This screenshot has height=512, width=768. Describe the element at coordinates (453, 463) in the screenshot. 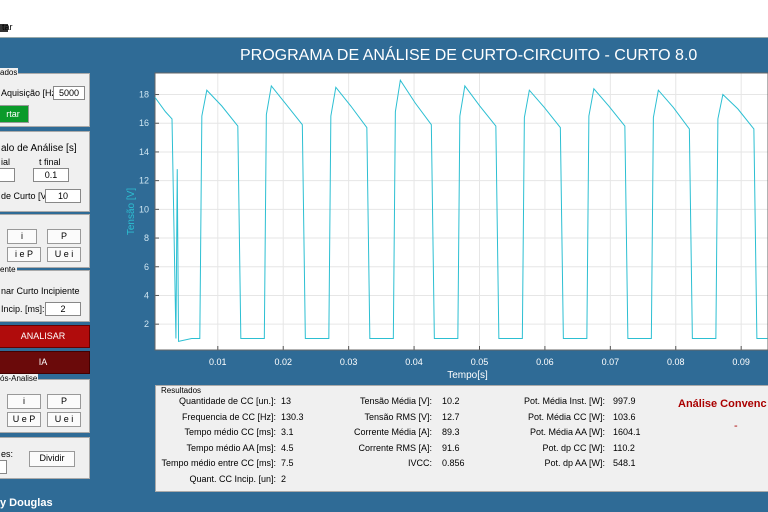

I see `result-value: 0.856` at that location.